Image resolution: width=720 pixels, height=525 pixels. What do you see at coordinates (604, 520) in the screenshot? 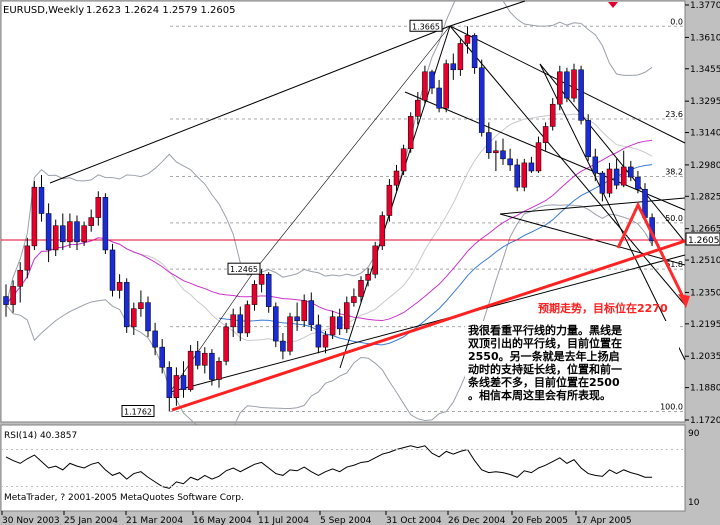
I see `x-tick-label: 17 Apr 2005` at bounding box center [604, 520].